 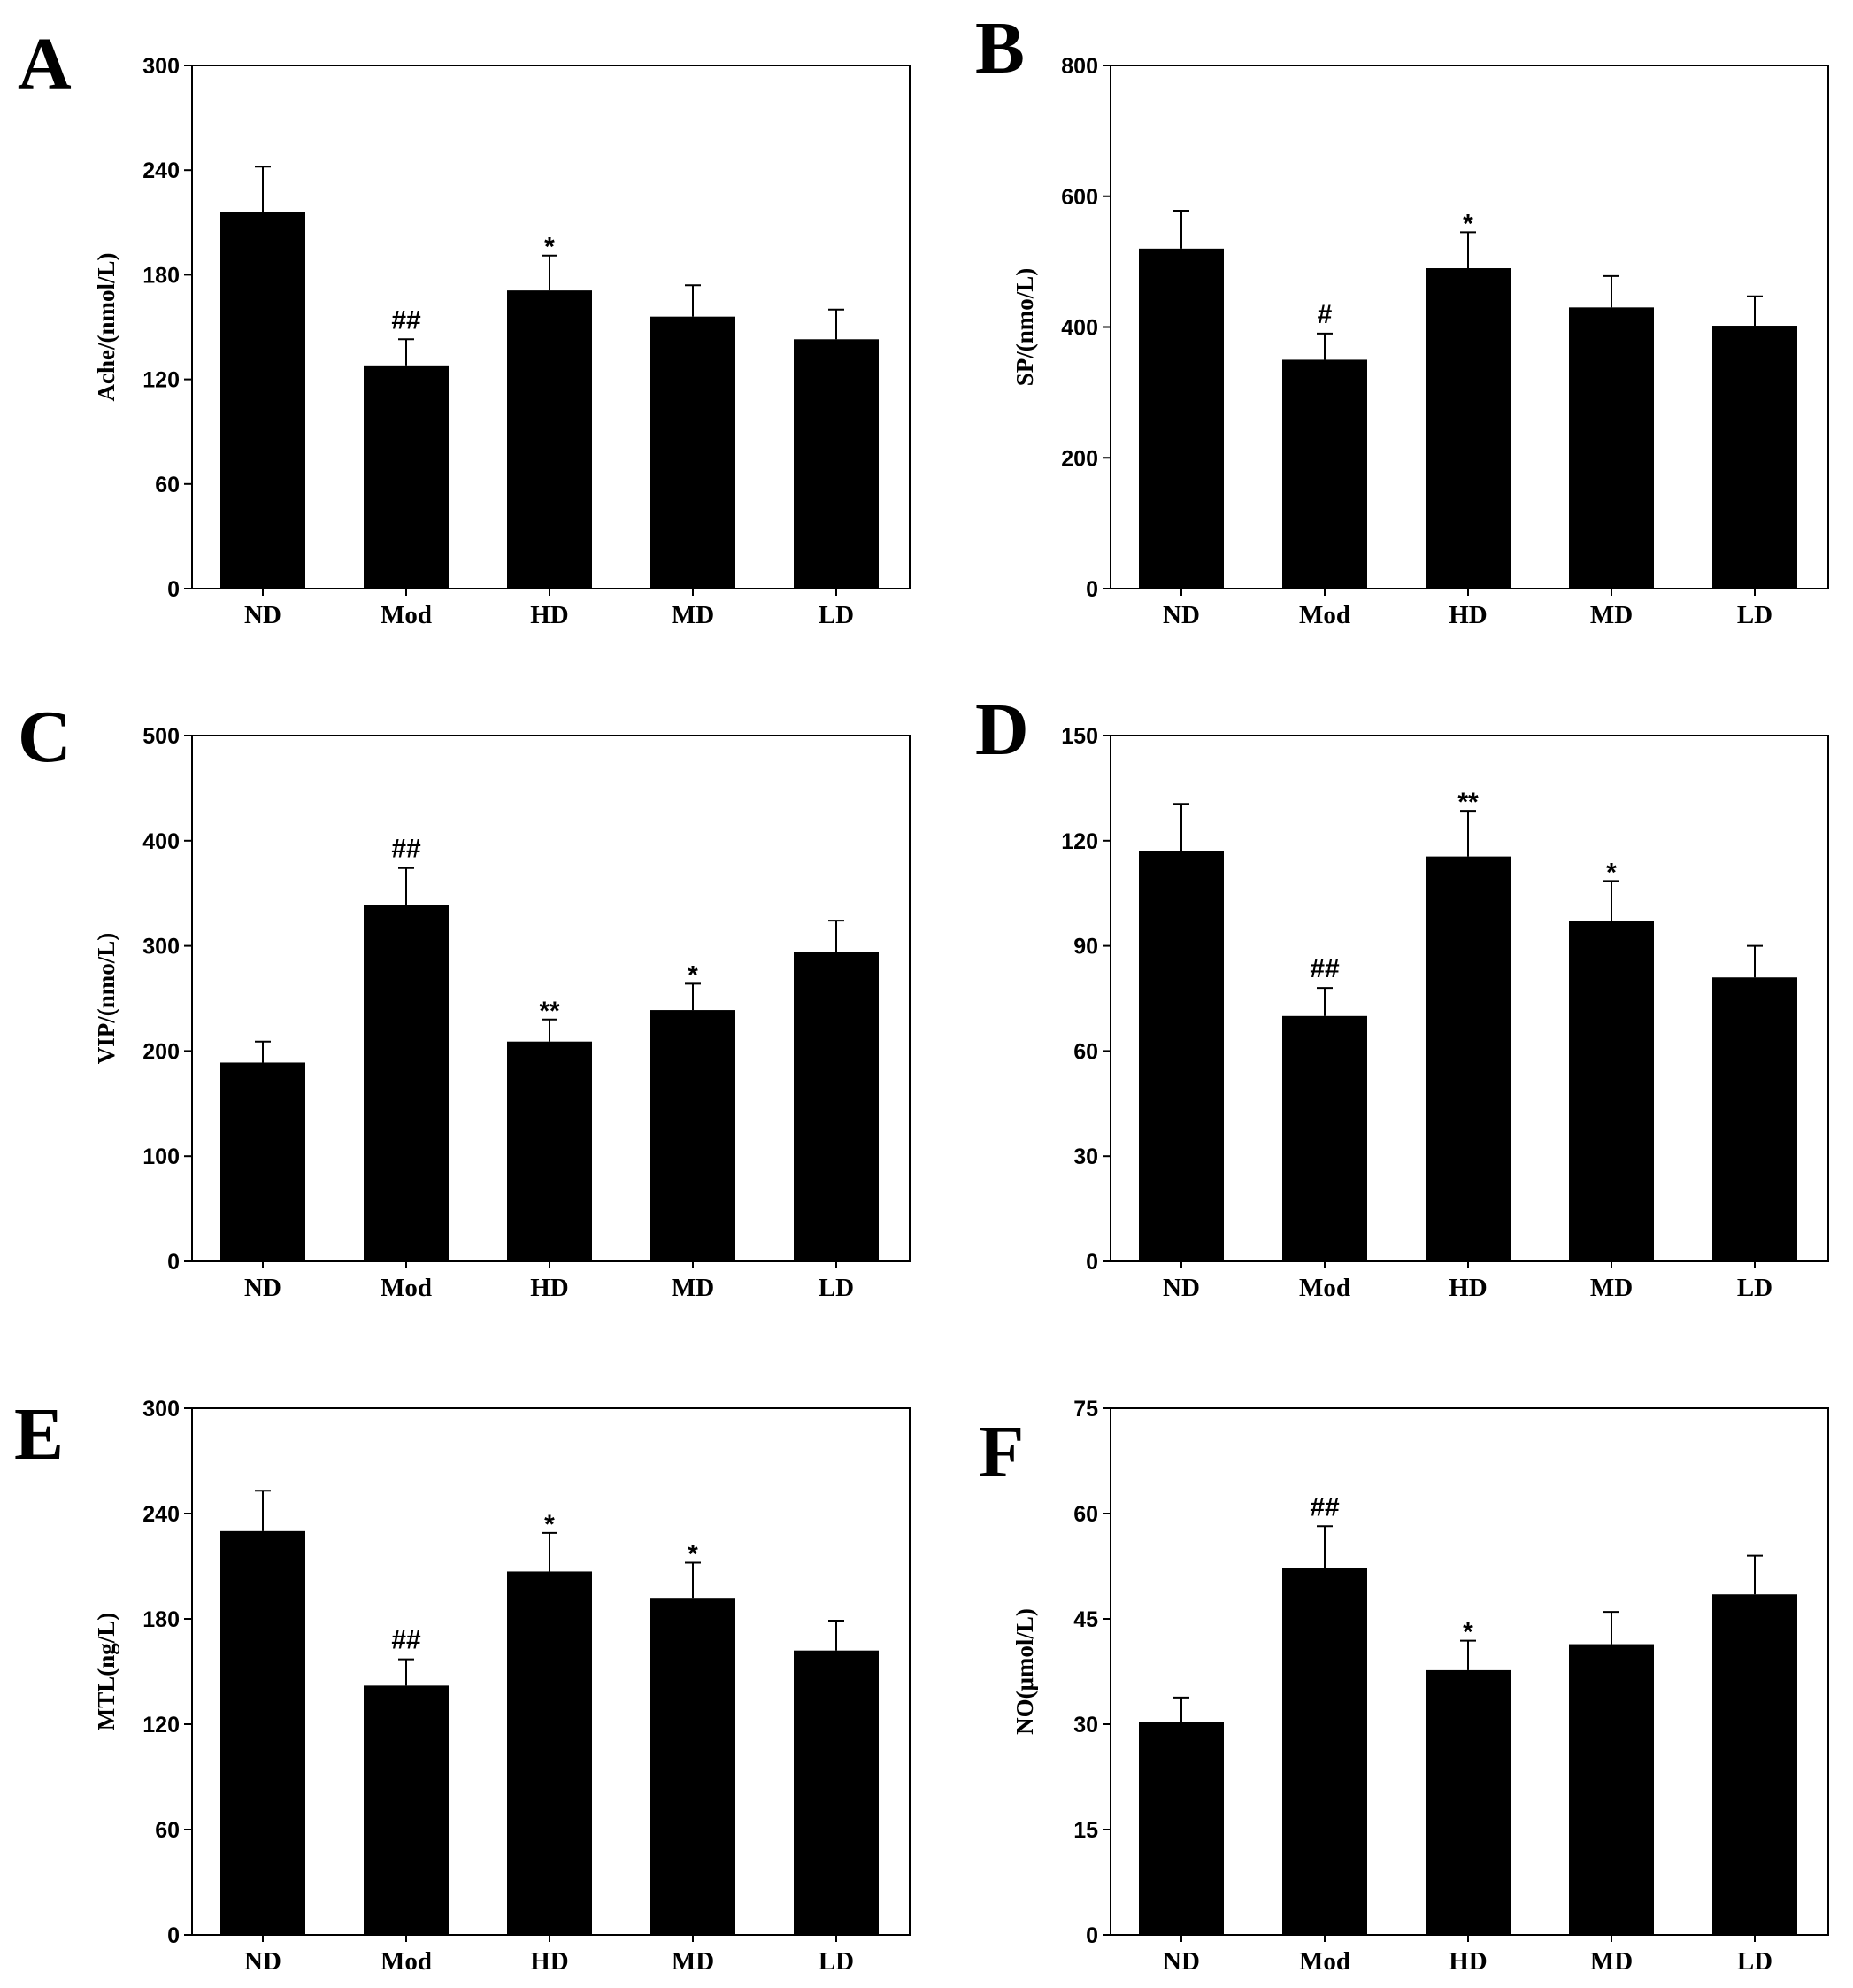 I want to click on y-tick-label: 120, so click(x=1080, y=841).